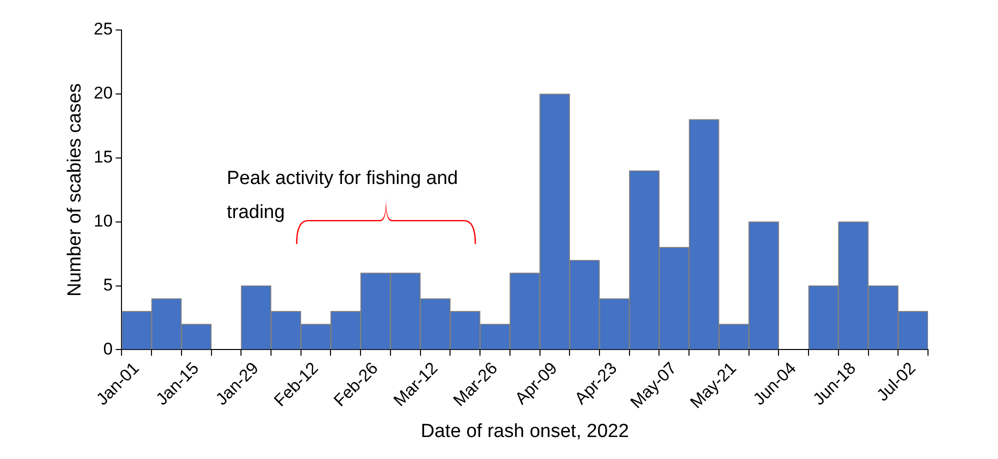 The width and height of the screenshot is (998, 459). What do you see at coordinates (75, 190) in the screenshot?
I see `y-axis-title: Number of scabies cases` at bounding box center [75, 190].